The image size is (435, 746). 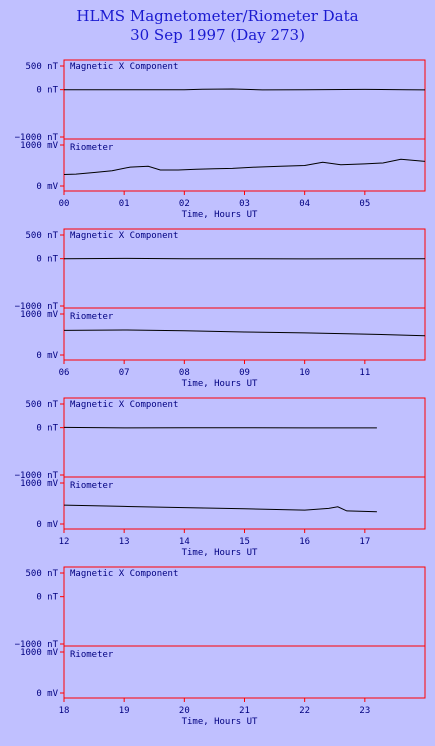 I want to click on x-tick-label: 19, so click(x=124, y=711).